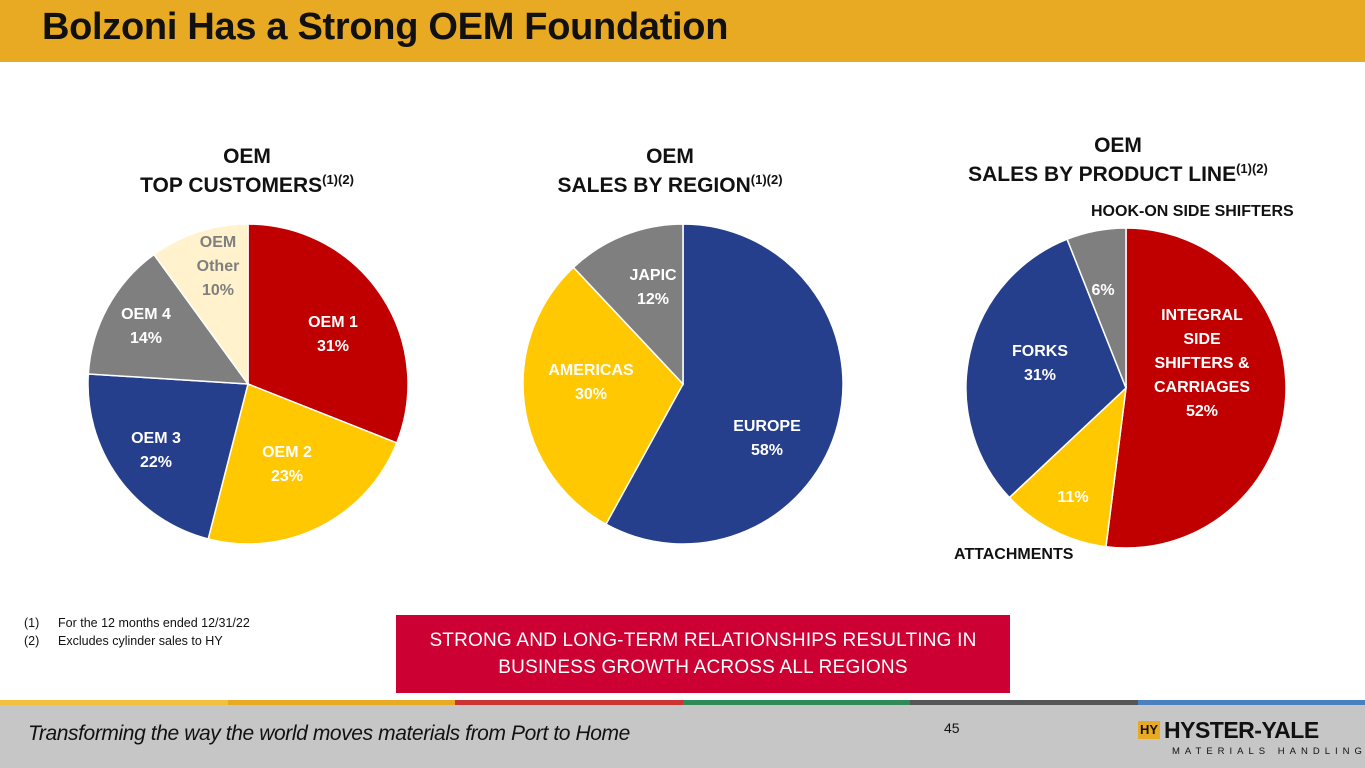 This screenshot has height=768, width=1365. What do you see at coordinates (628, 304) in the screenshot?
I see `pie-slice-japic` at bounding box center [628, 304].